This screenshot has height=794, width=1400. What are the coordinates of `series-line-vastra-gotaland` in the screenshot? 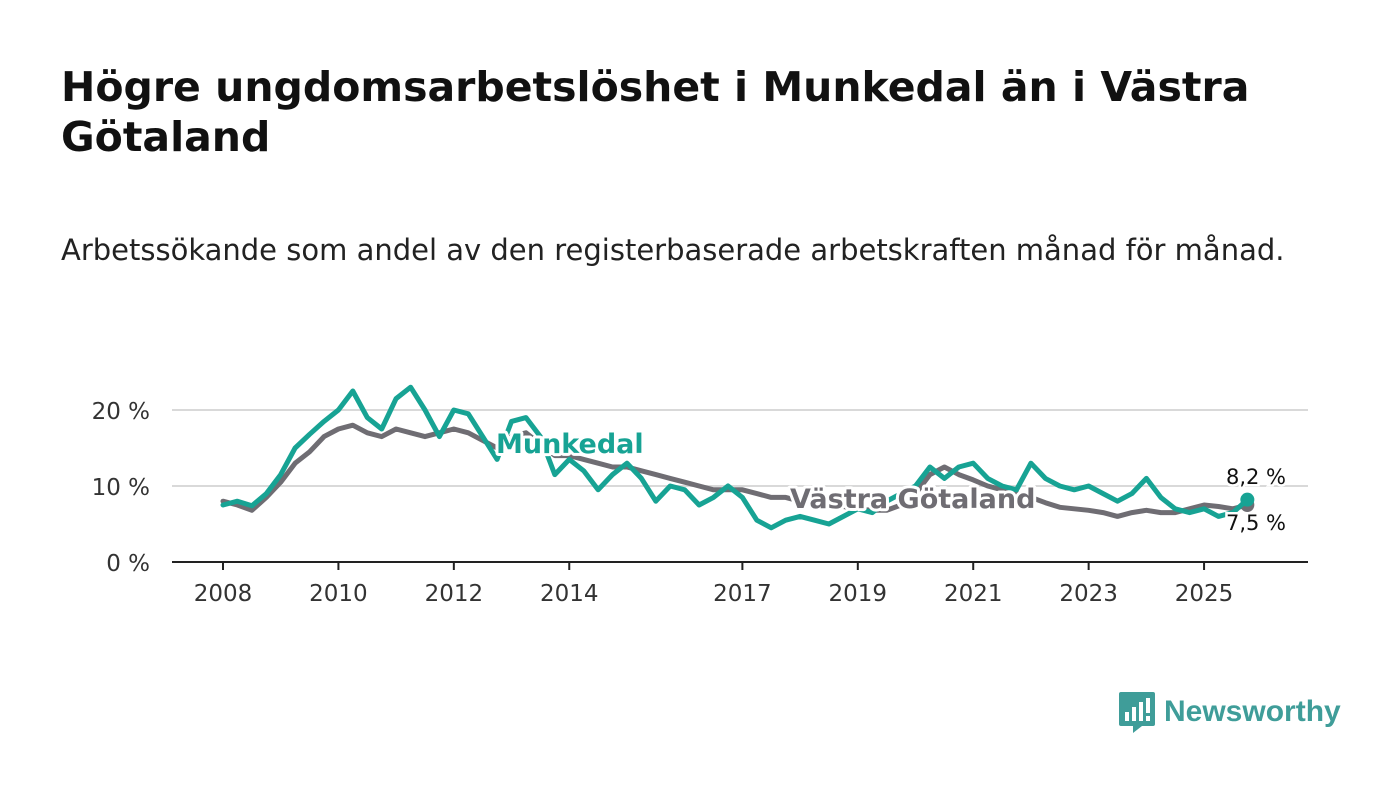 It's located at (735, 470).